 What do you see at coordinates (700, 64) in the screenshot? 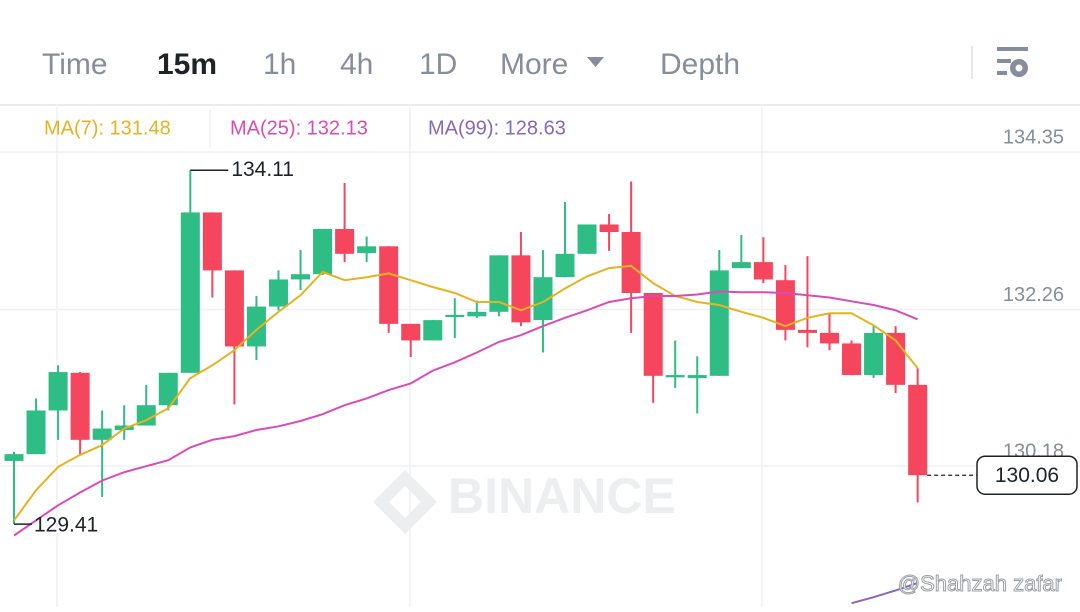
I see `tab: Depth` at bounding box center [700, 64].